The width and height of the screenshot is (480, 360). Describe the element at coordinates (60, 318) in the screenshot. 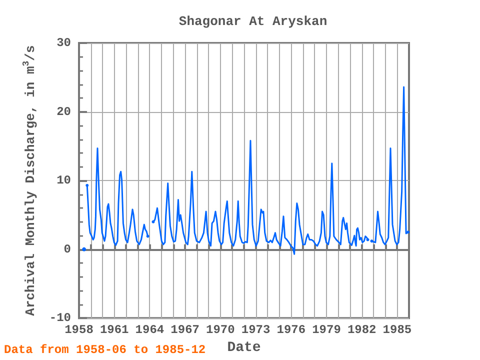

I see `y-tick-label: -10` at that location.